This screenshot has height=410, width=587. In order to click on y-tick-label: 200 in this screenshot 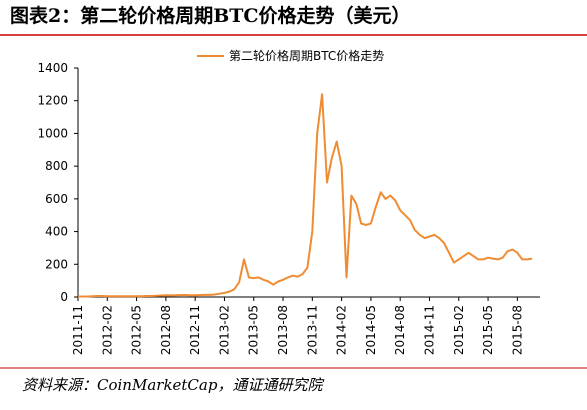, I will do `click(56, 264)`.